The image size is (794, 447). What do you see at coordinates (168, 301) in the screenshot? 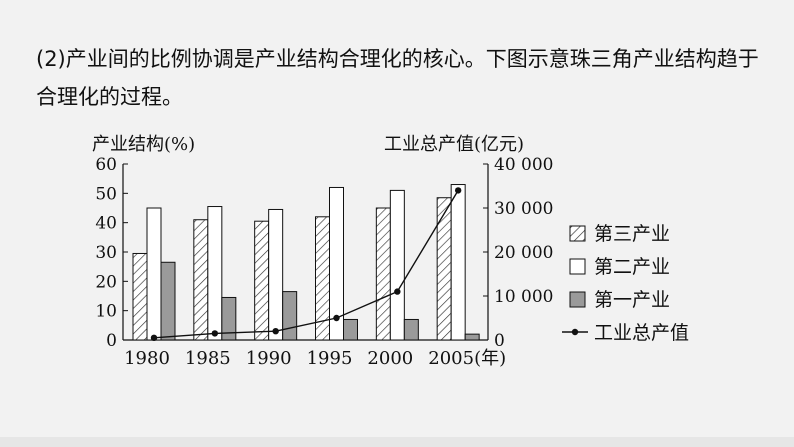
I see `bar-gray-1980` at bounding box center [168, 301].